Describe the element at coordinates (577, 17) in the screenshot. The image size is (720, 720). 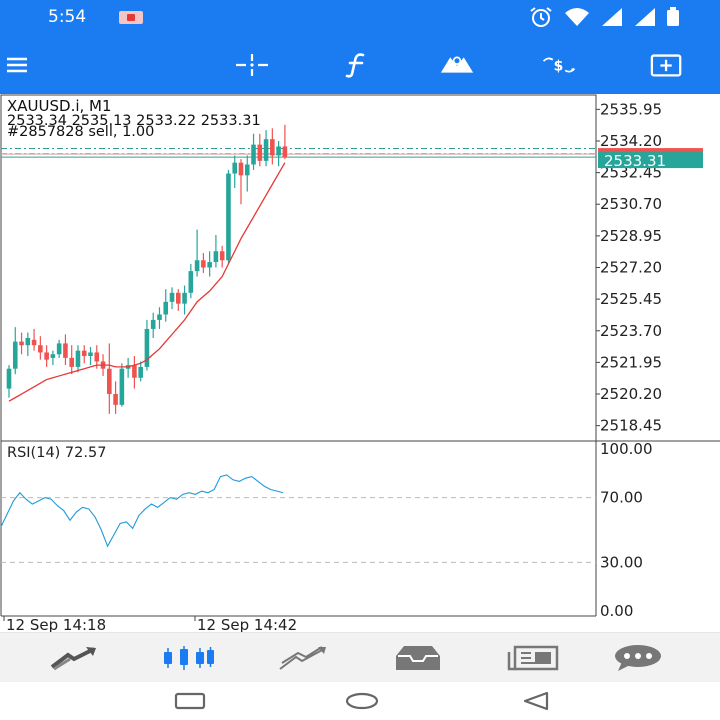
I see `wifi-icon` at that location.